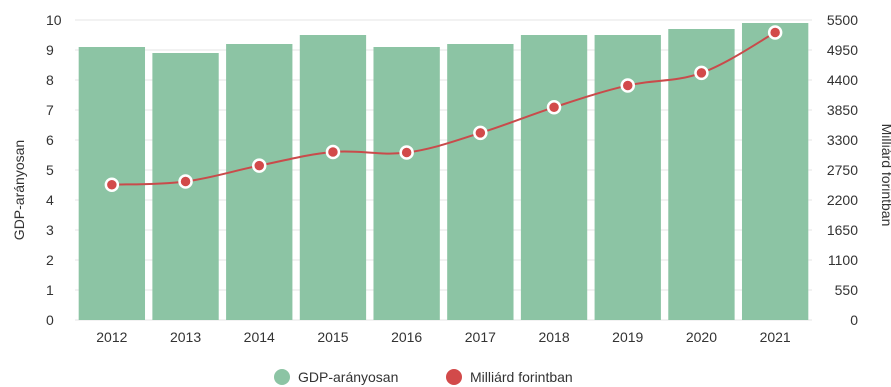 This screenshot has height=387, width=891. Describe the element at coordinates (19, 190) in the screenshot. I see `left-axis-title: GDP-arányosan` at that location.